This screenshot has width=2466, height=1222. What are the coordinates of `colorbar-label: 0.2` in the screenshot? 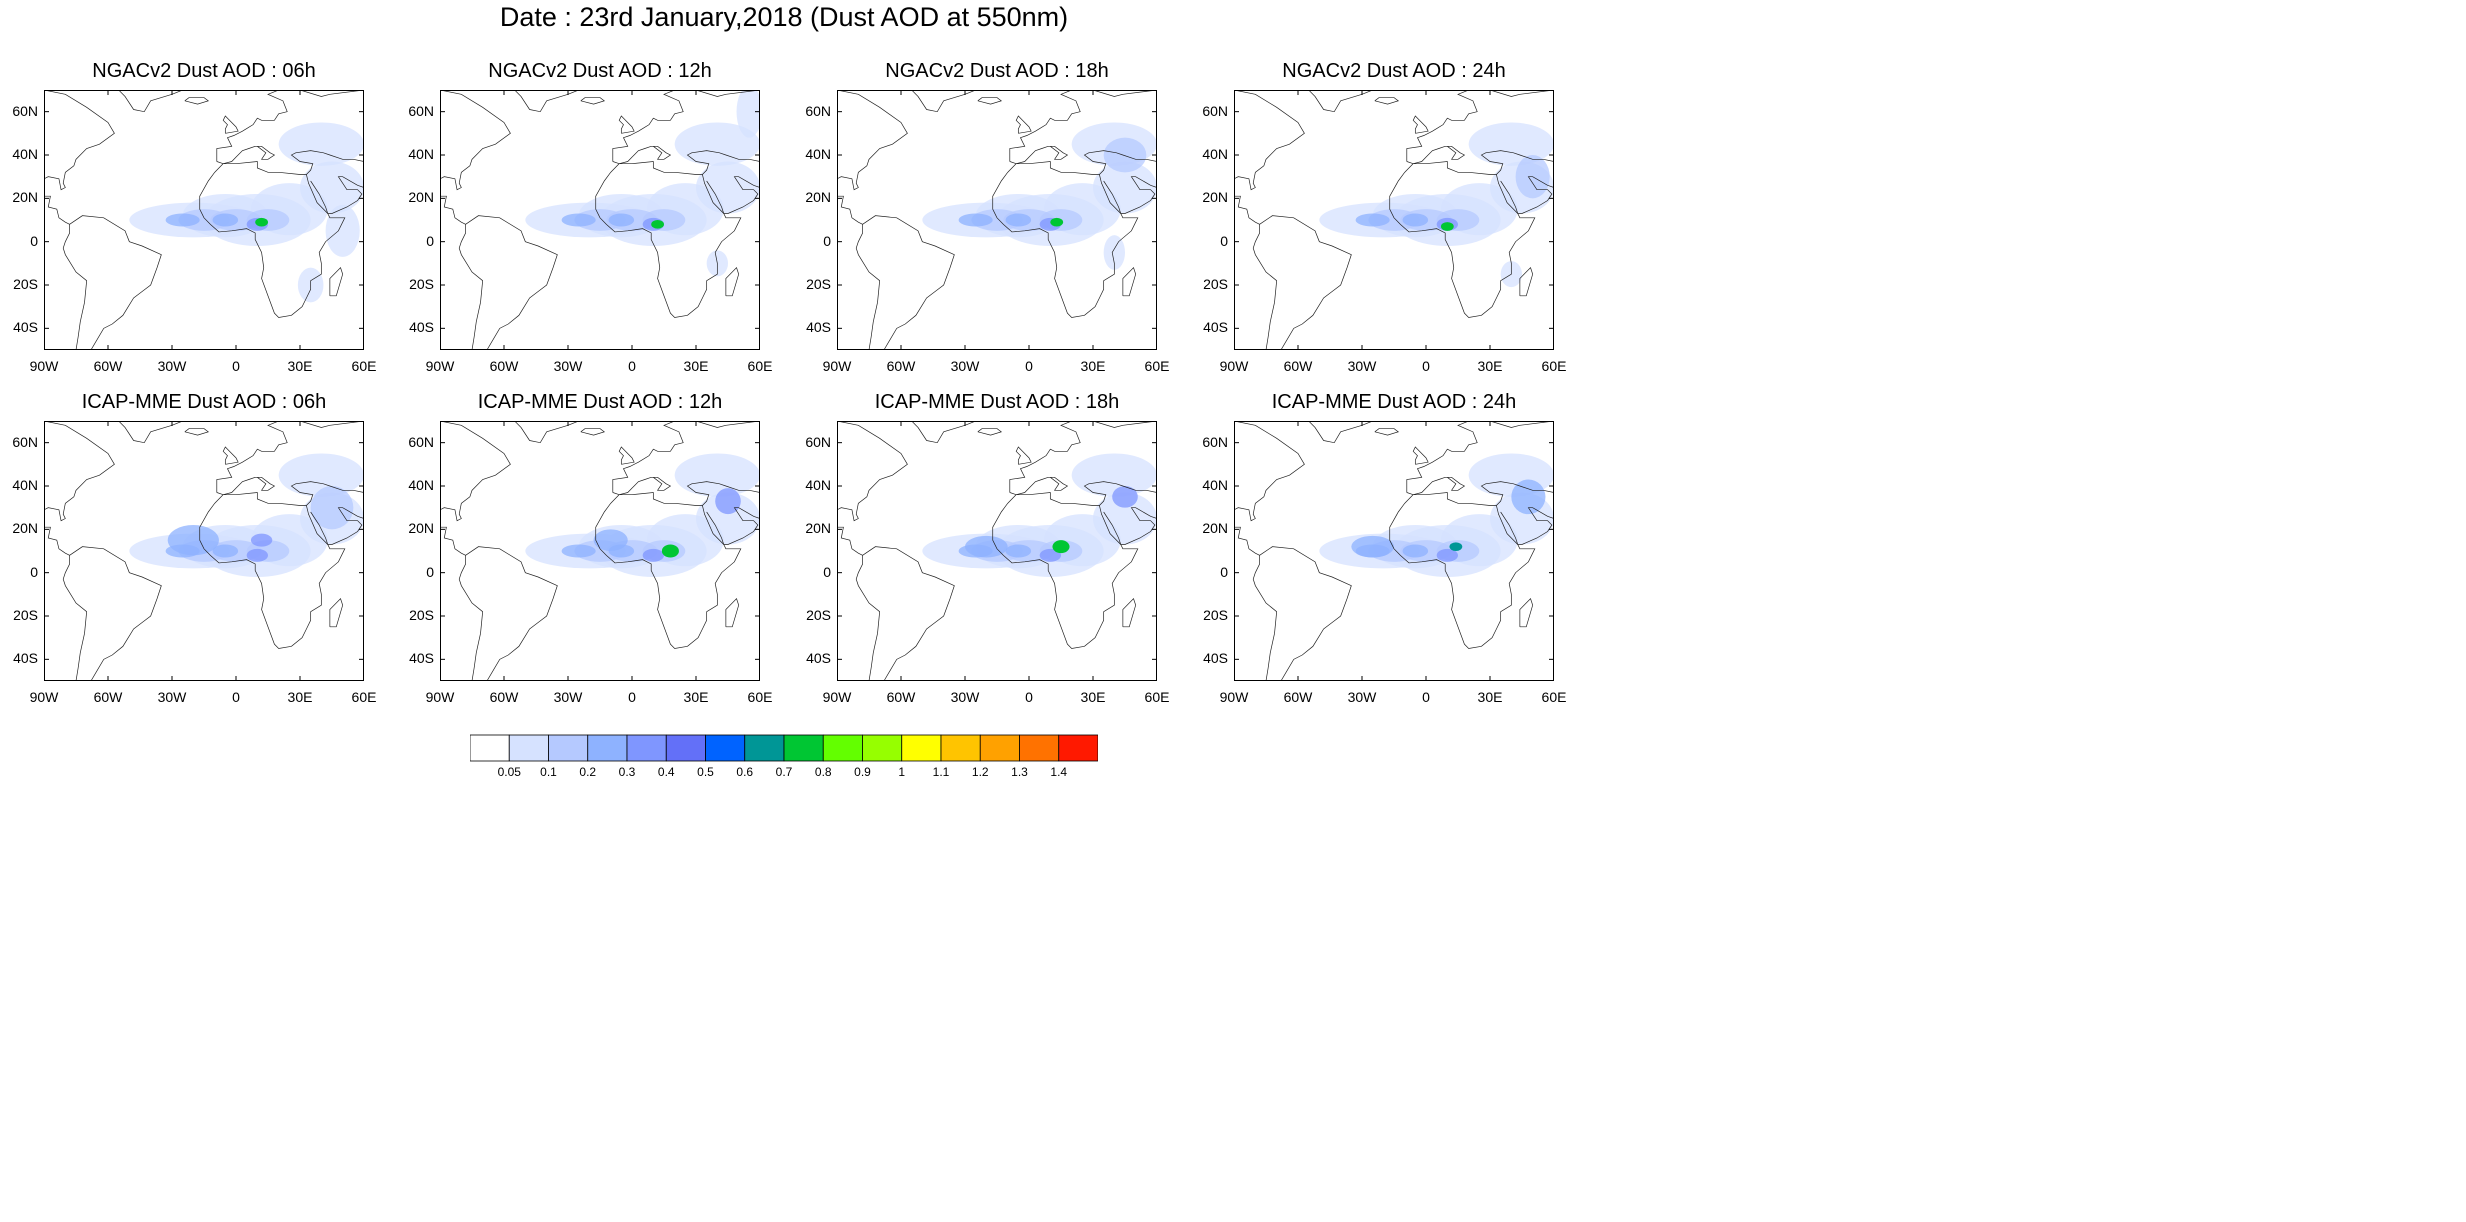 It's located at (587, 771).